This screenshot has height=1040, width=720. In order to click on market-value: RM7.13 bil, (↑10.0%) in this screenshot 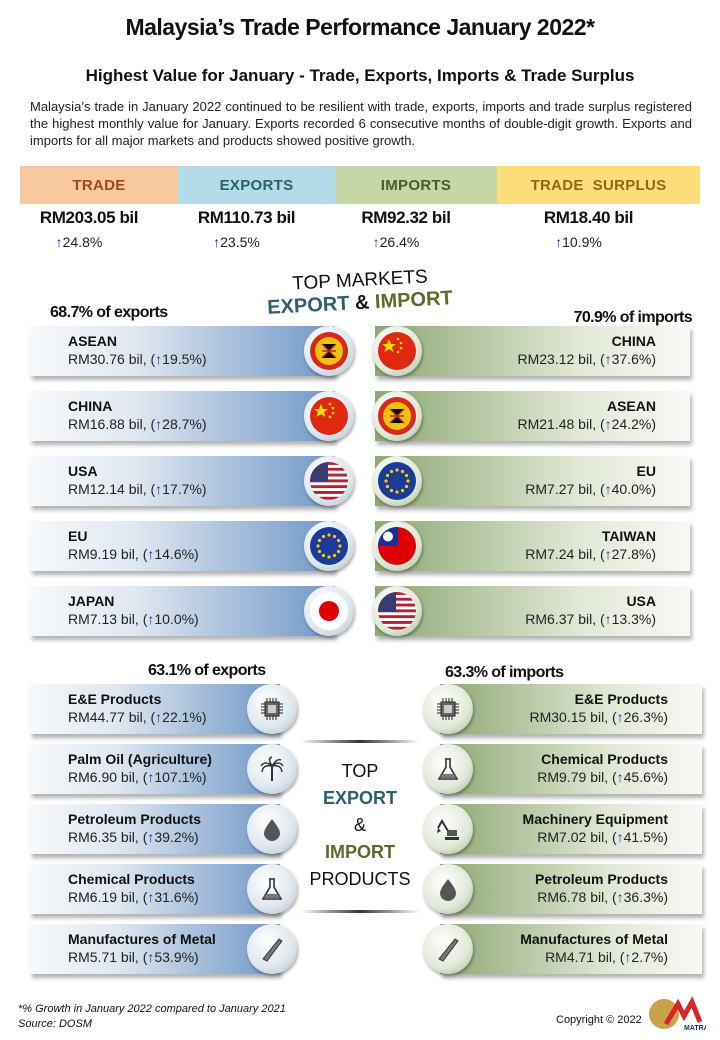, I will do `click(133, 619)`.